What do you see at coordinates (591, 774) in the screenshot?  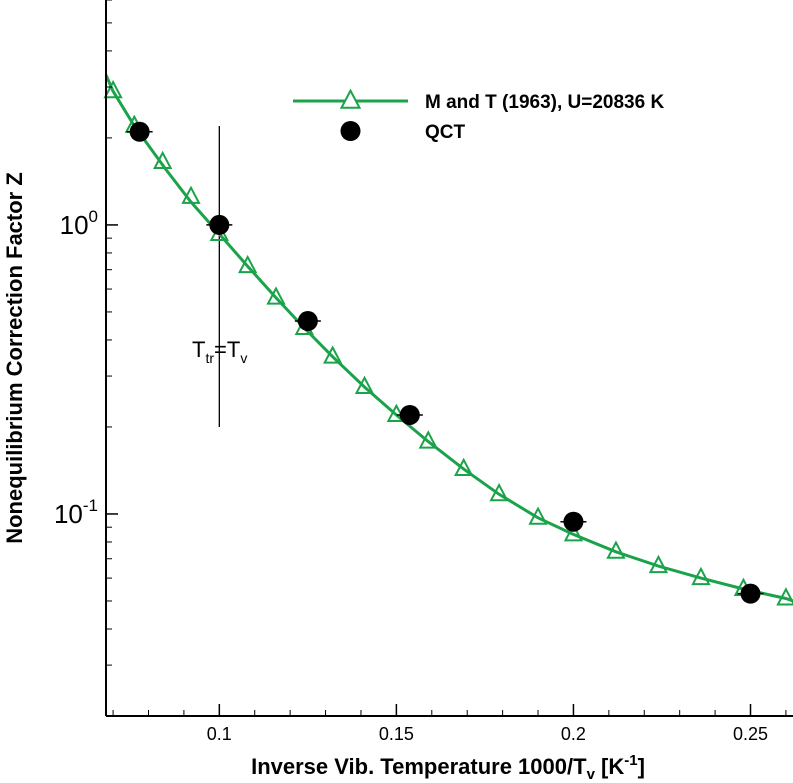 I see `x-axis-label-sub: v` at bounding box center [591, 774].